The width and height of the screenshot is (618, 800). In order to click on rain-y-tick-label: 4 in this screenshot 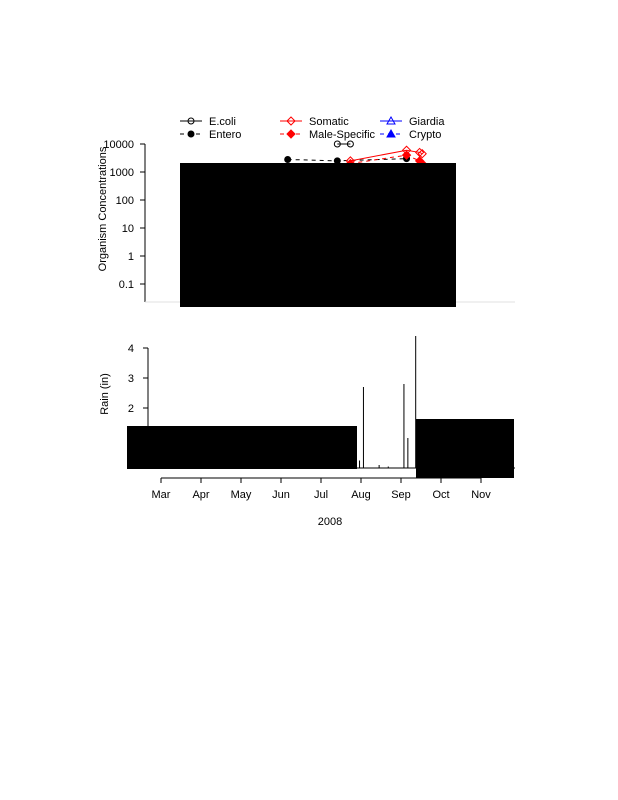, I will do `click(131, 349)`.